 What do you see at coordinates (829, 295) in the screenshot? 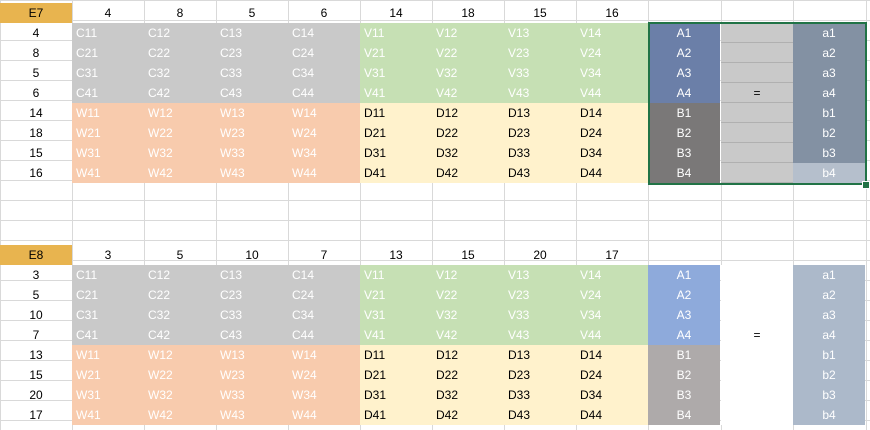
I see `table2-vector-right-cell: a2` at bounding box center [829, 295].